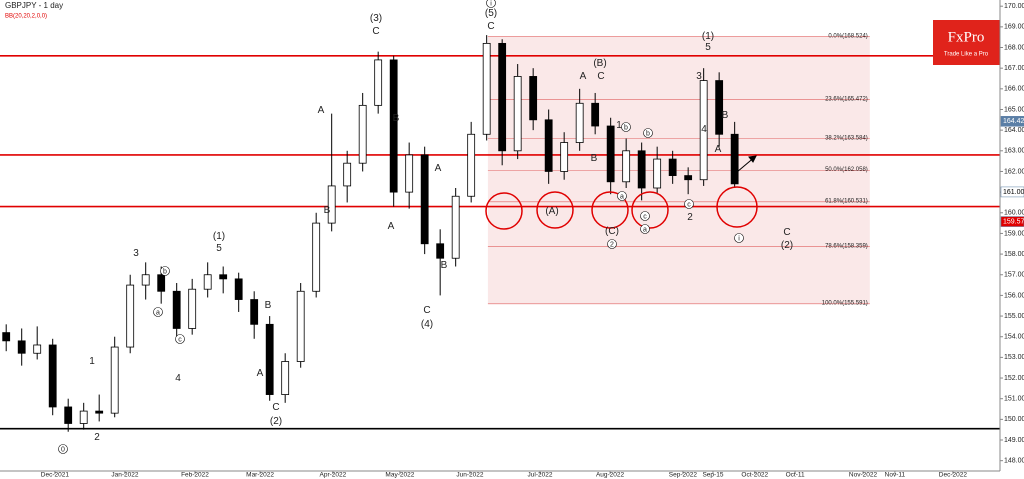 The width and height of the screenshot is (1024, 479). What do you see at coordinates (1014, 399) in the screenshot?
I see `y-tick-label: 151.000` at bounding box center [1014, 399].